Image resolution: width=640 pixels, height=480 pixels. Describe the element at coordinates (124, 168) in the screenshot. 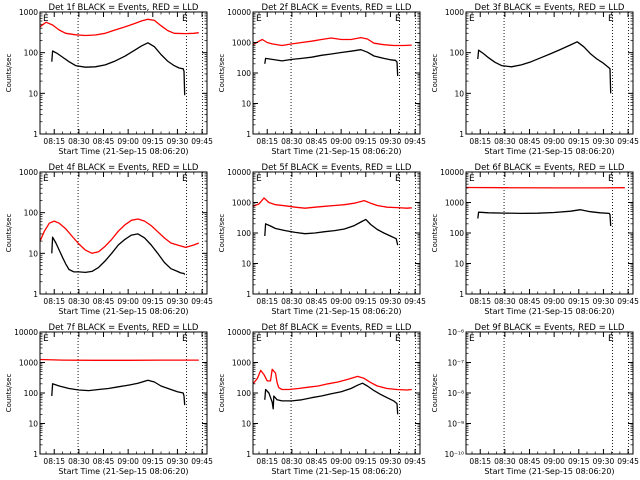

I see `panel-title: Det 4f BLACK = Events, RED = LLD` at that location.